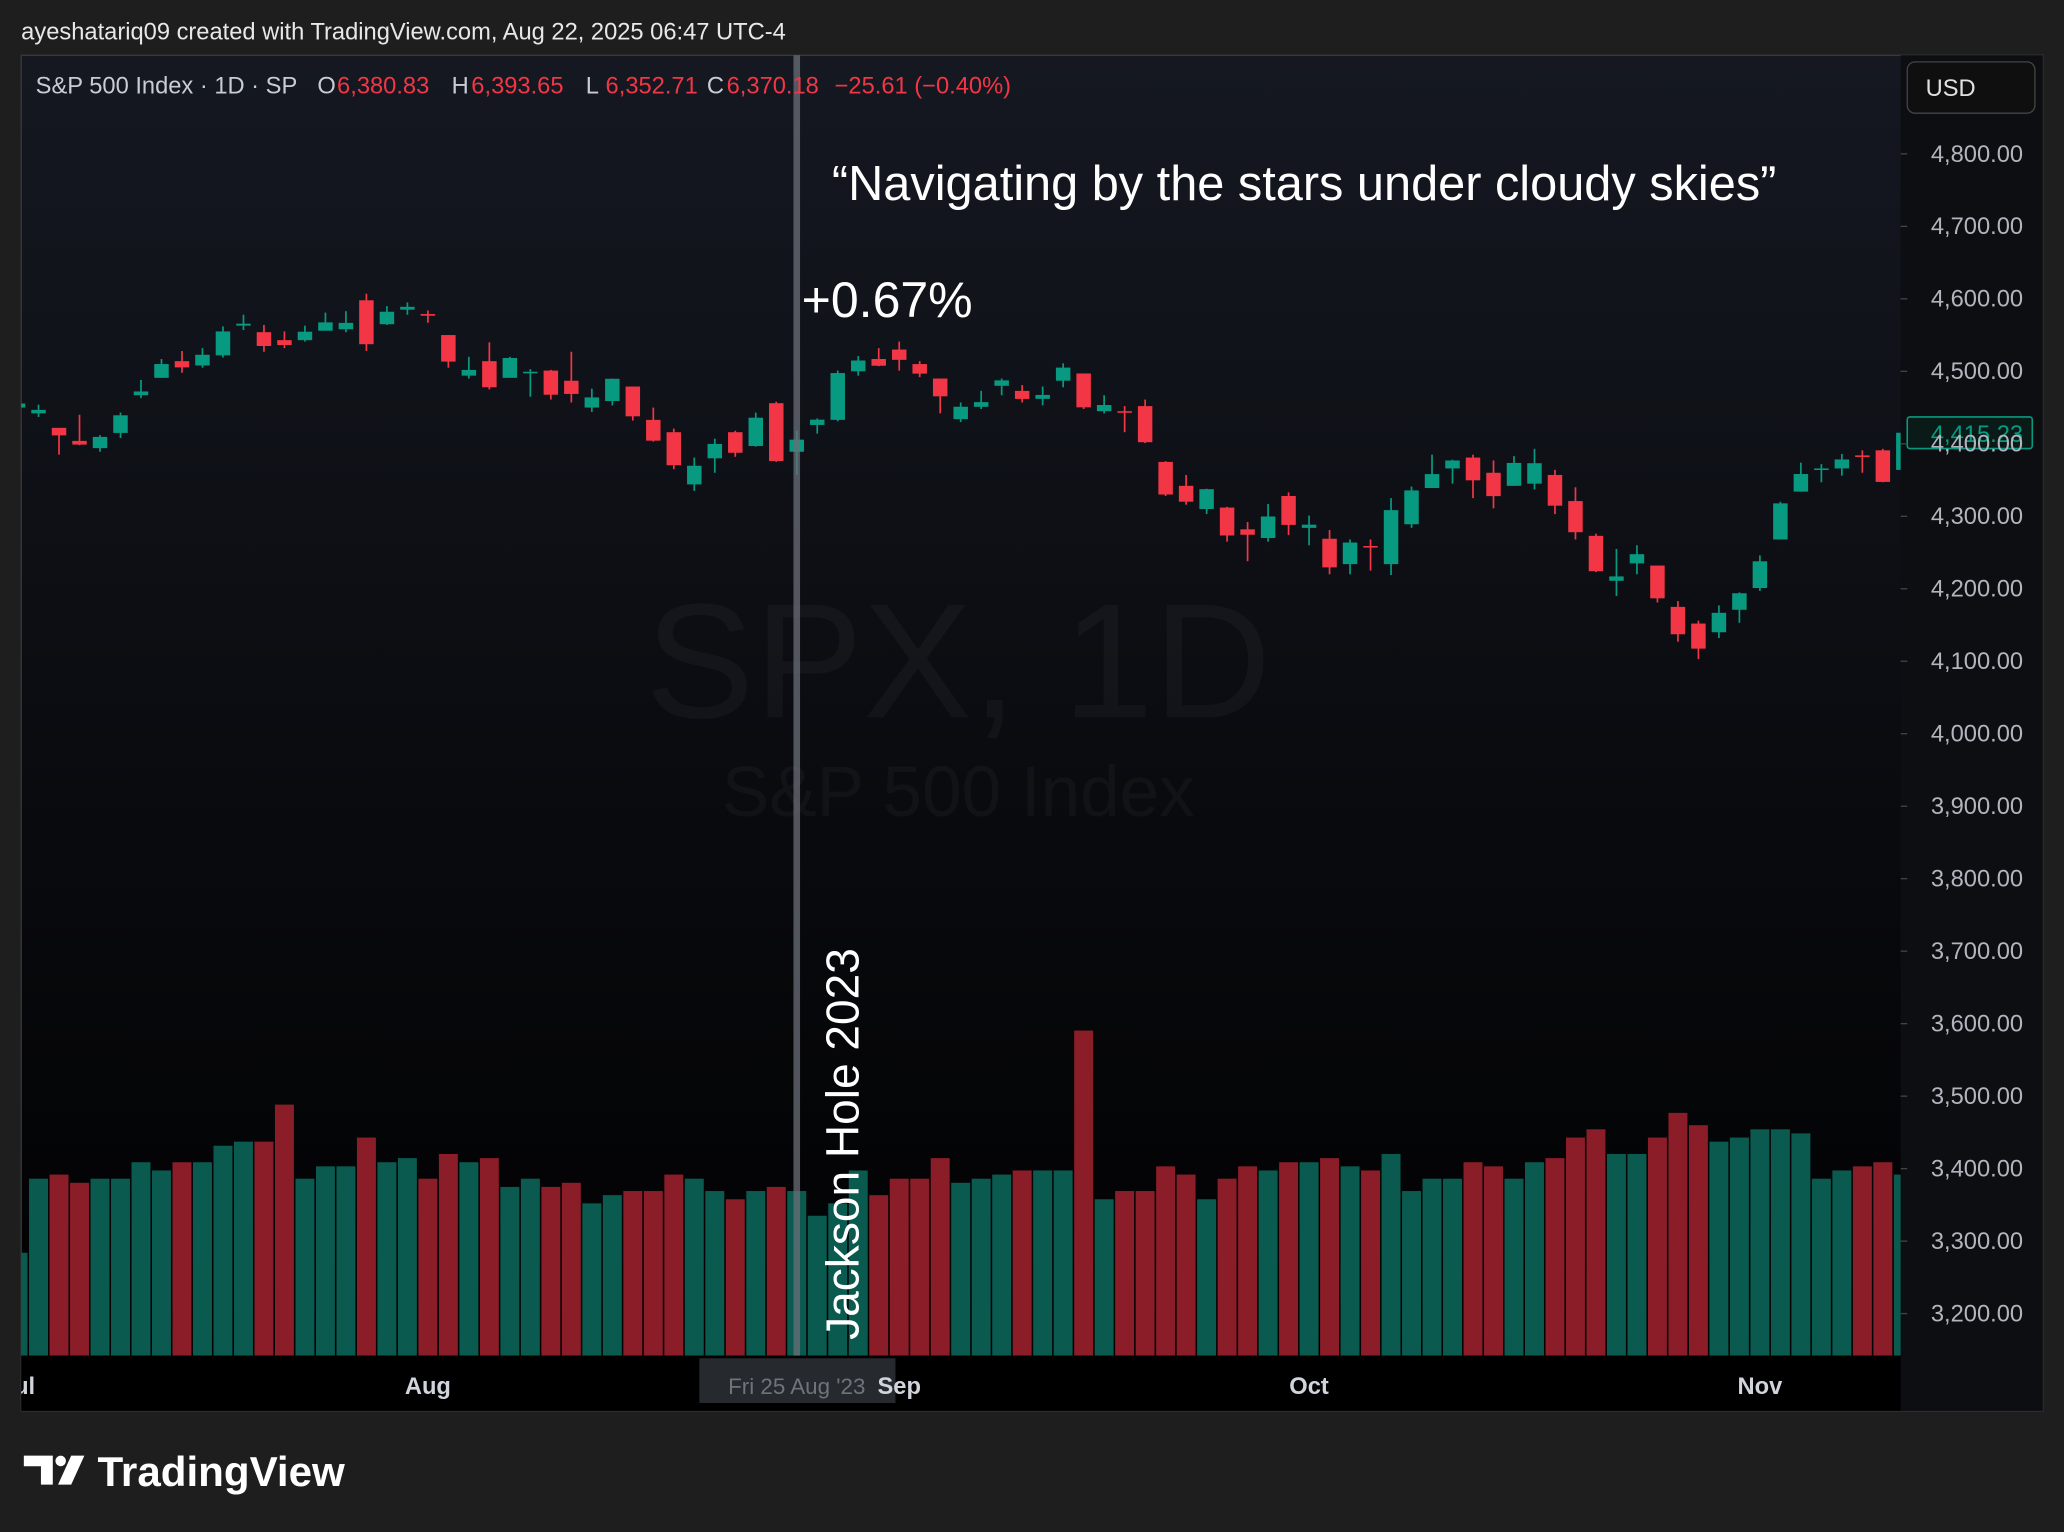 This screenshot has height=1532, width=2064. What do you see at coordinates (1977, 155) in the screenshot?
I see `y-tick-label: 4,800.00` at bounding box center [1977, 155].